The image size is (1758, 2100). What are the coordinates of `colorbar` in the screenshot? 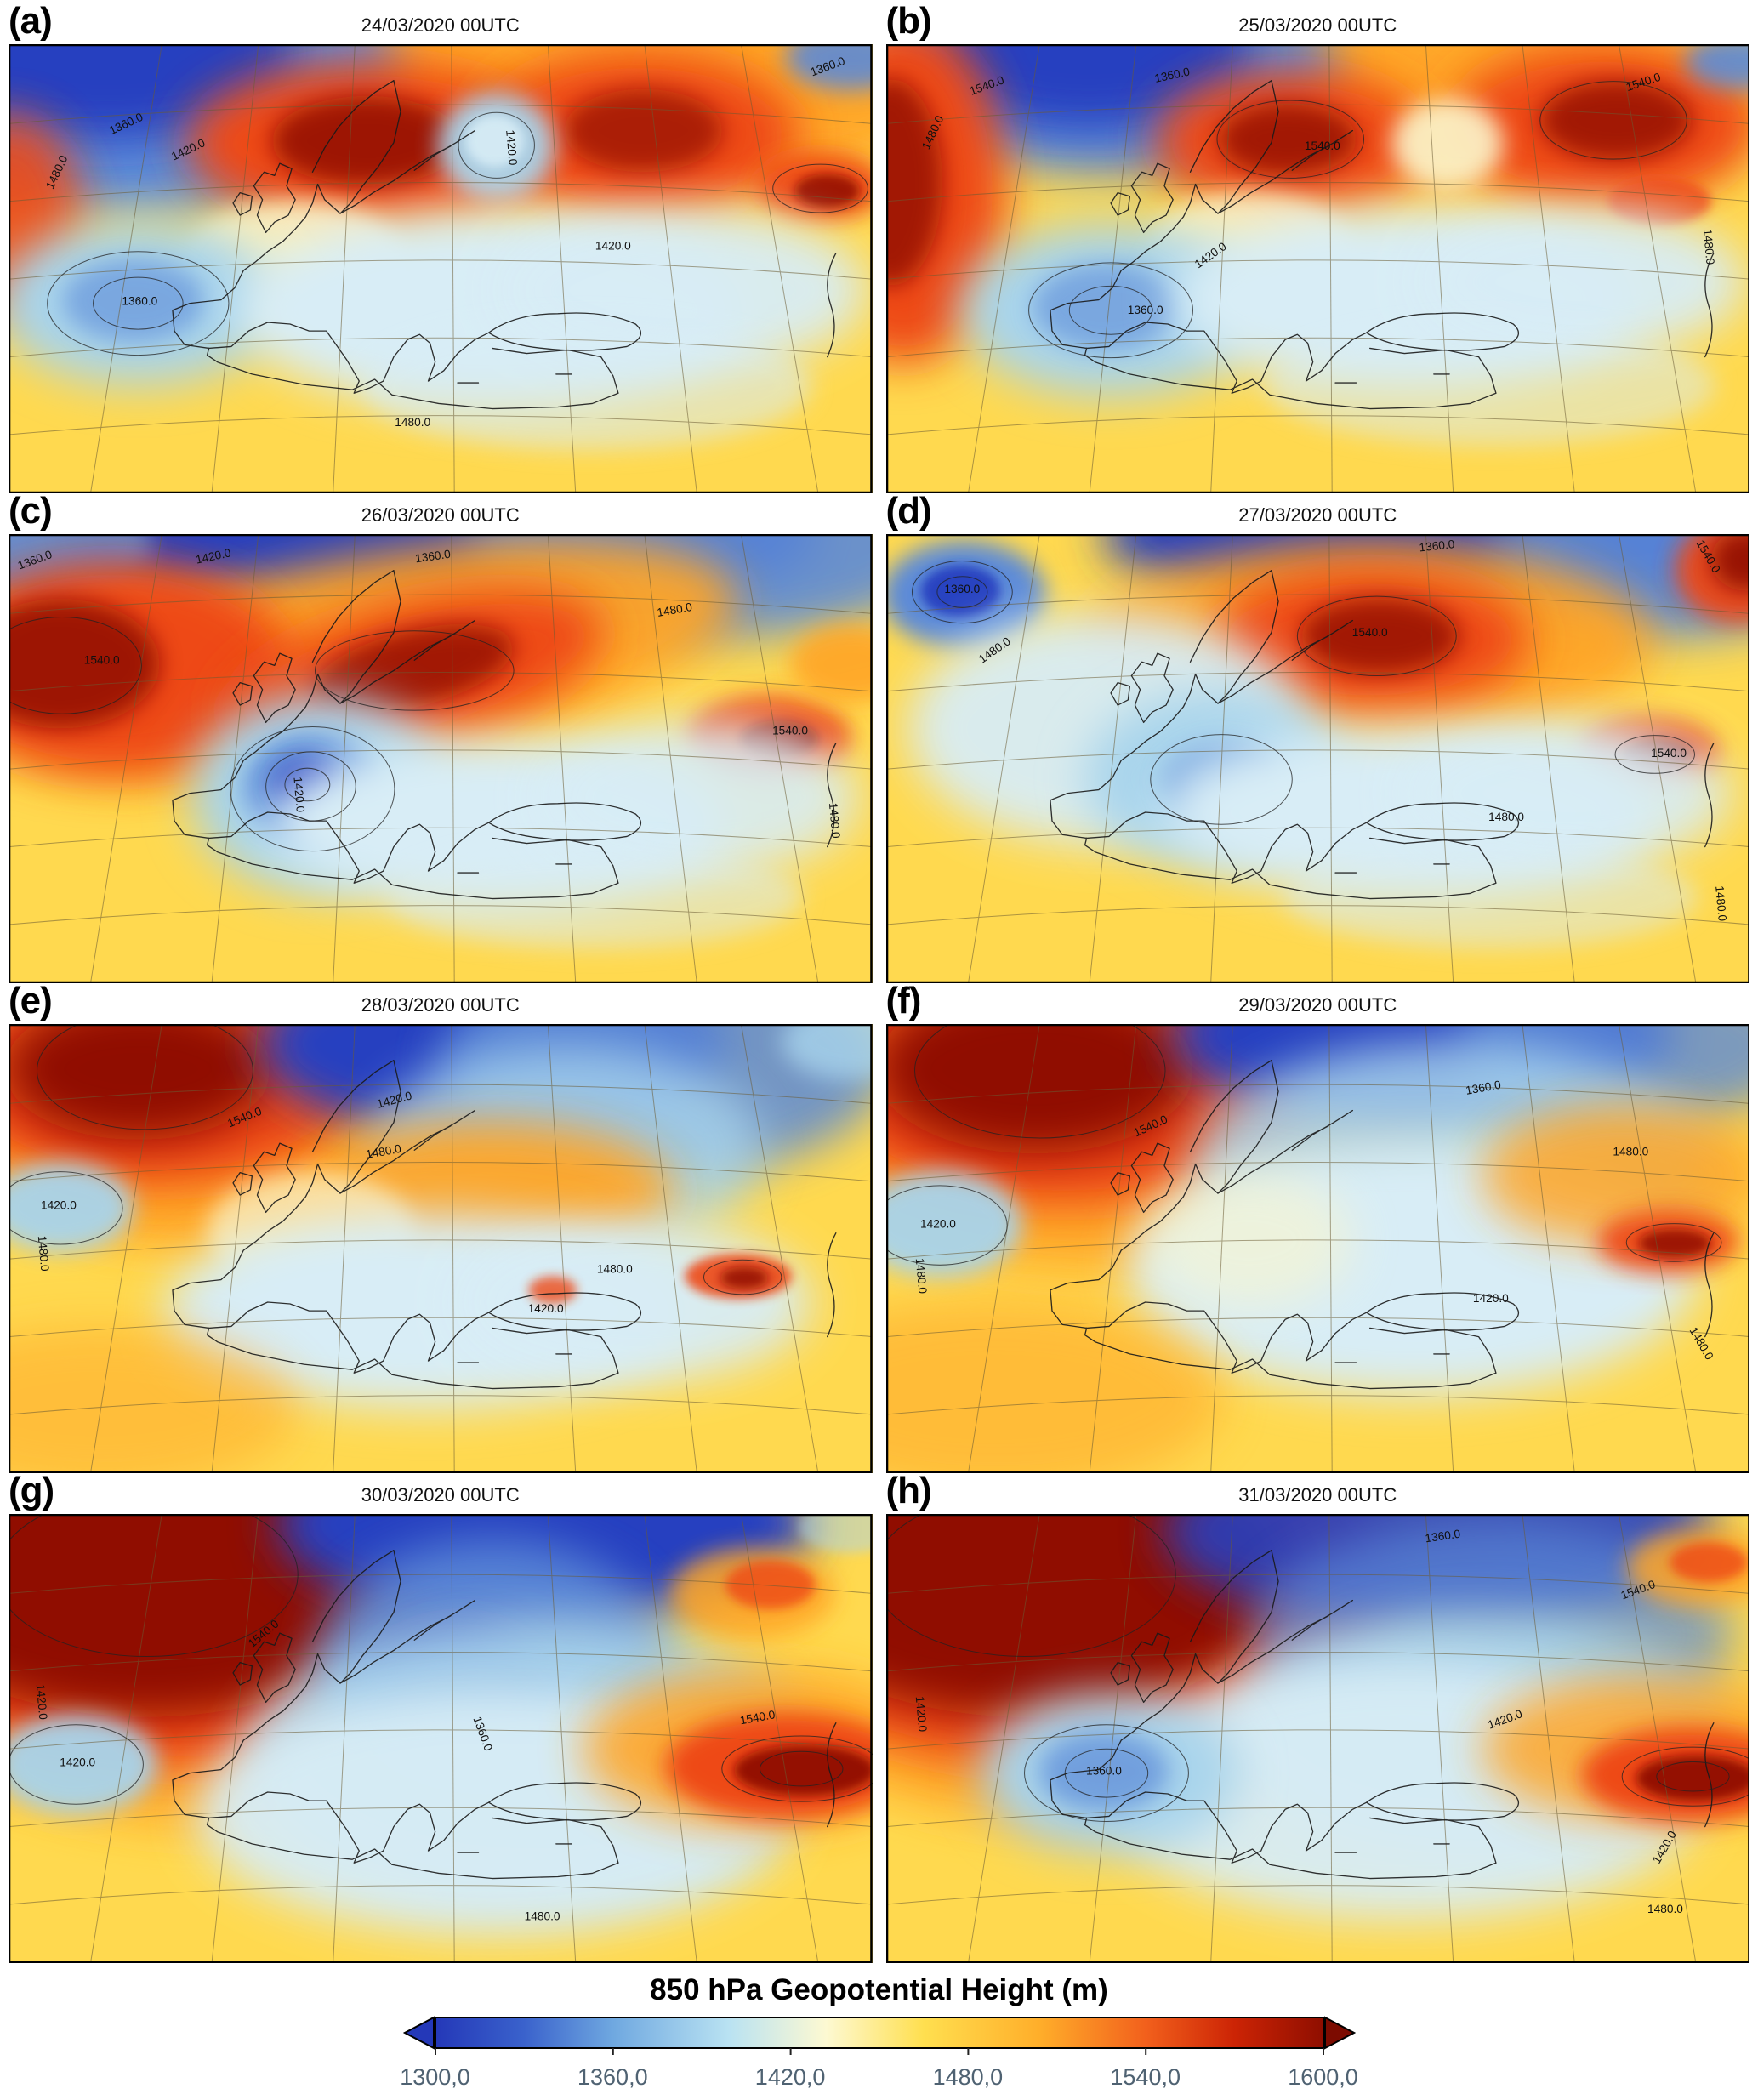 It's located at (879, 2038).